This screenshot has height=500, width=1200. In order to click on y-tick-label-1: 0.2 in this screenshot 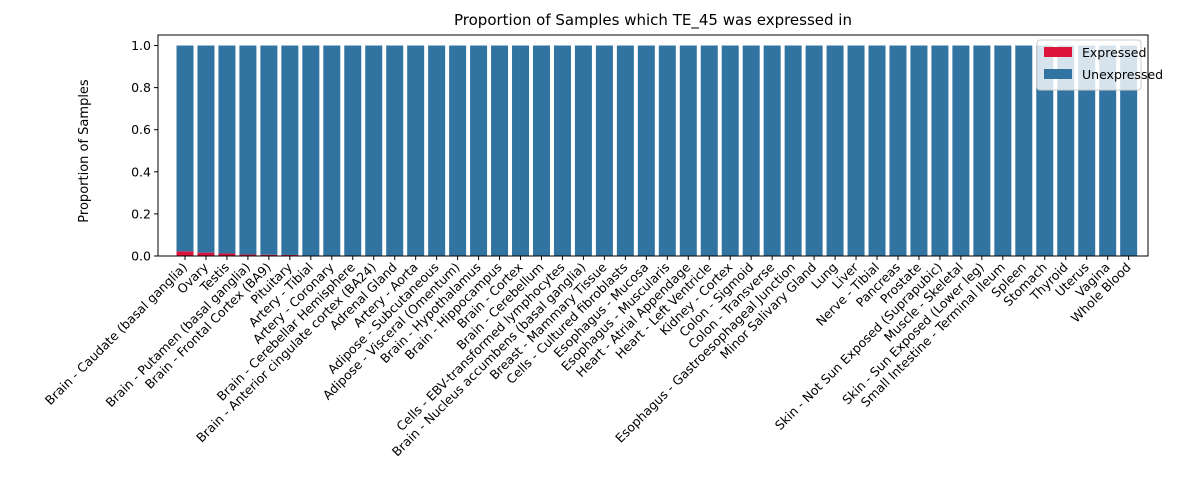, I will do `click(141, 213)`.